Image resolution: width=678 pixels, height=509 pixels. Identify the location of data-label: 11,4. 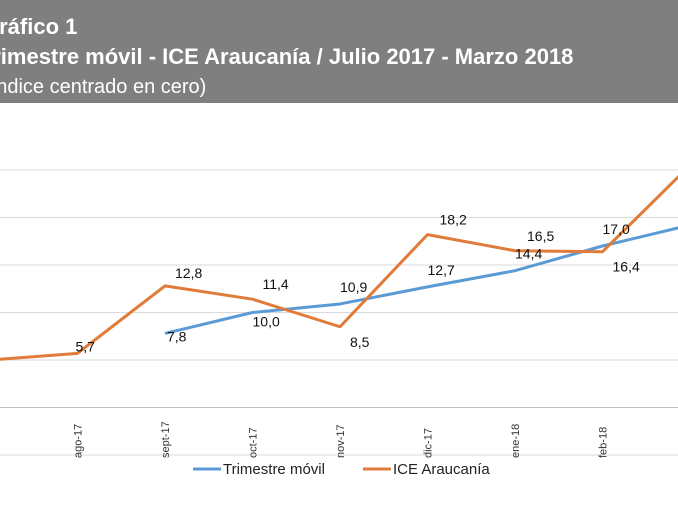
(276, 284).